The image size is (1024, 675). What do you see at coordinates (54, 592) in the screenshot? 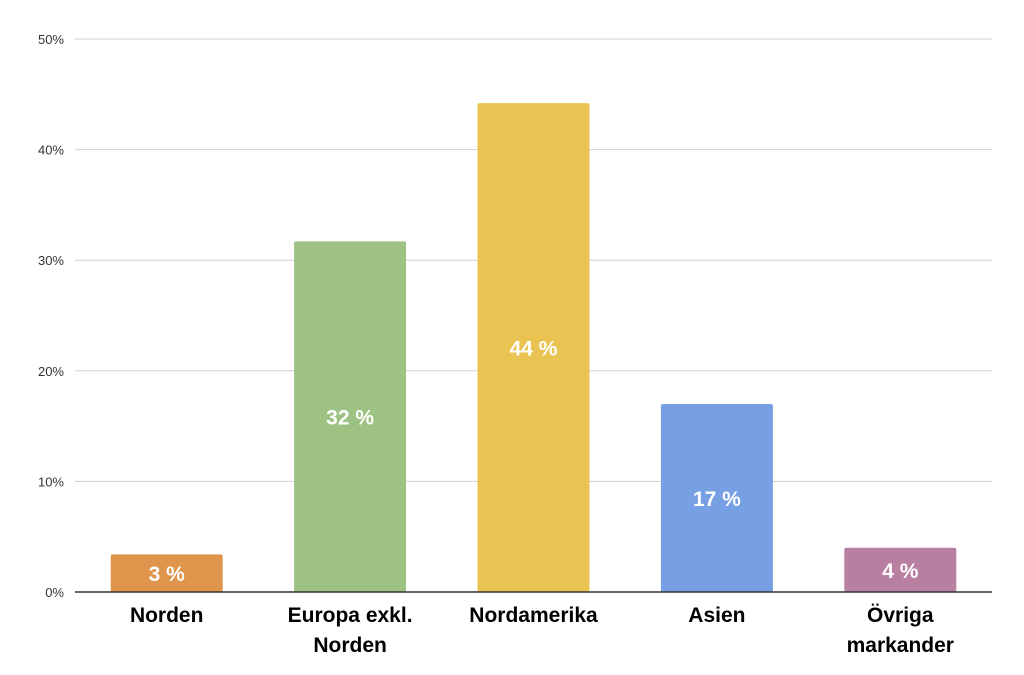
I see `y-tick-label: 0%` at bounding box center [54, 592].